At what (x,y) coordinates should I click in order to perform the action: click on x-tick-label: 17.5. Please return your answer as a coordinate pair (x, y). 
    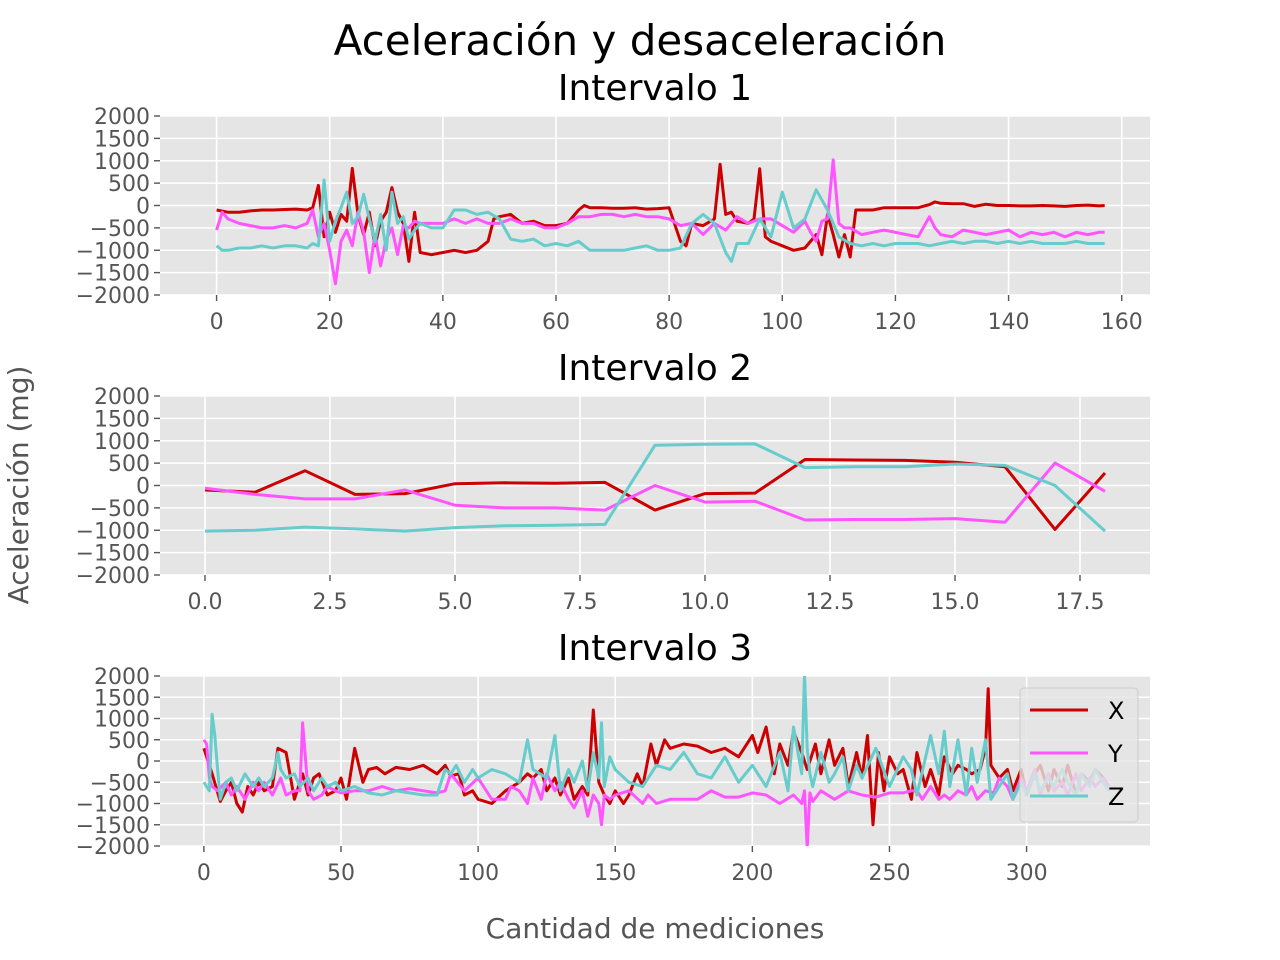
    Looking at the image, I should click on (1080, 602).